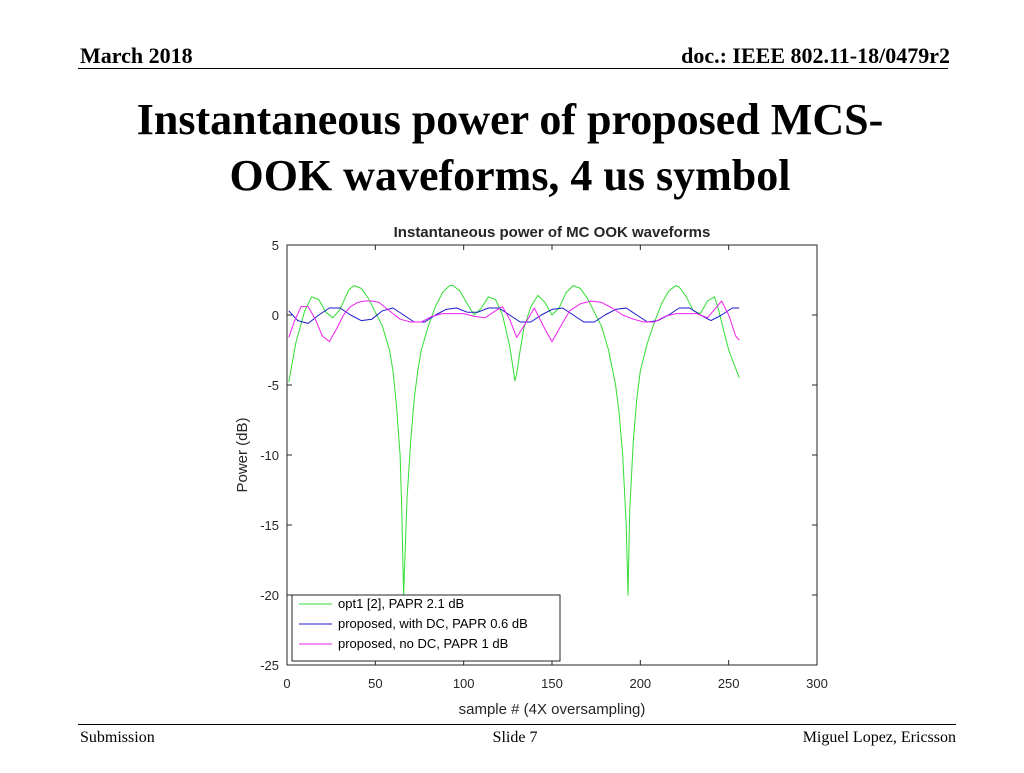 This screenshot has height=773, width=1024. I want to click on chart-title: Instantaneous power of MC OOK waveforms, so click(552, 232).